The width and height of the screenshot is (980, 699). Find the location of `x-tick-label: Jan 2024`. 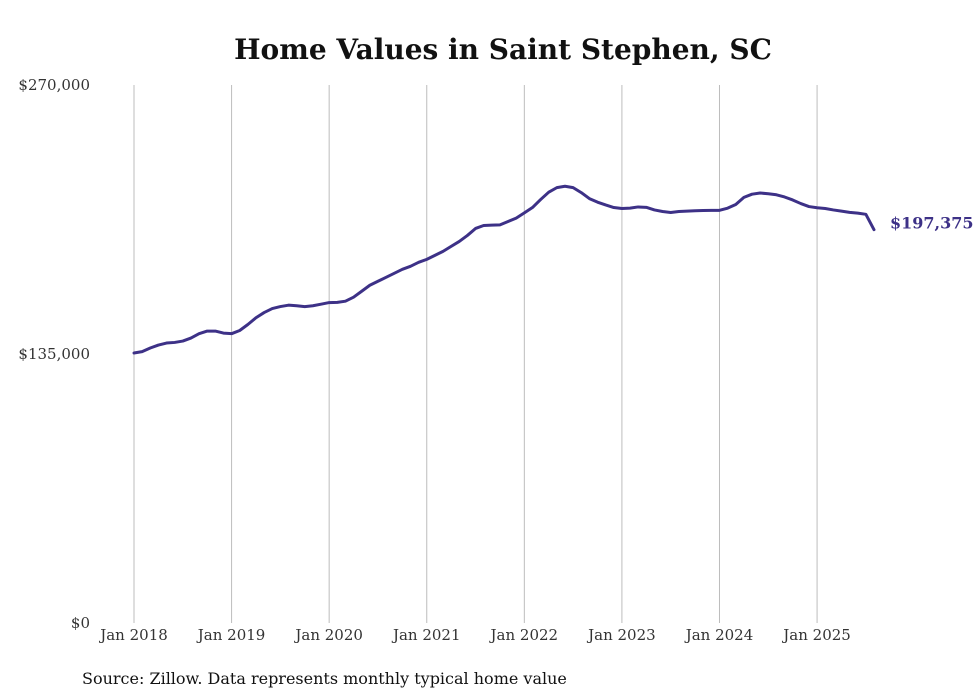

x-tick-label: Jan 2024 is located at coordinates (719, 635).